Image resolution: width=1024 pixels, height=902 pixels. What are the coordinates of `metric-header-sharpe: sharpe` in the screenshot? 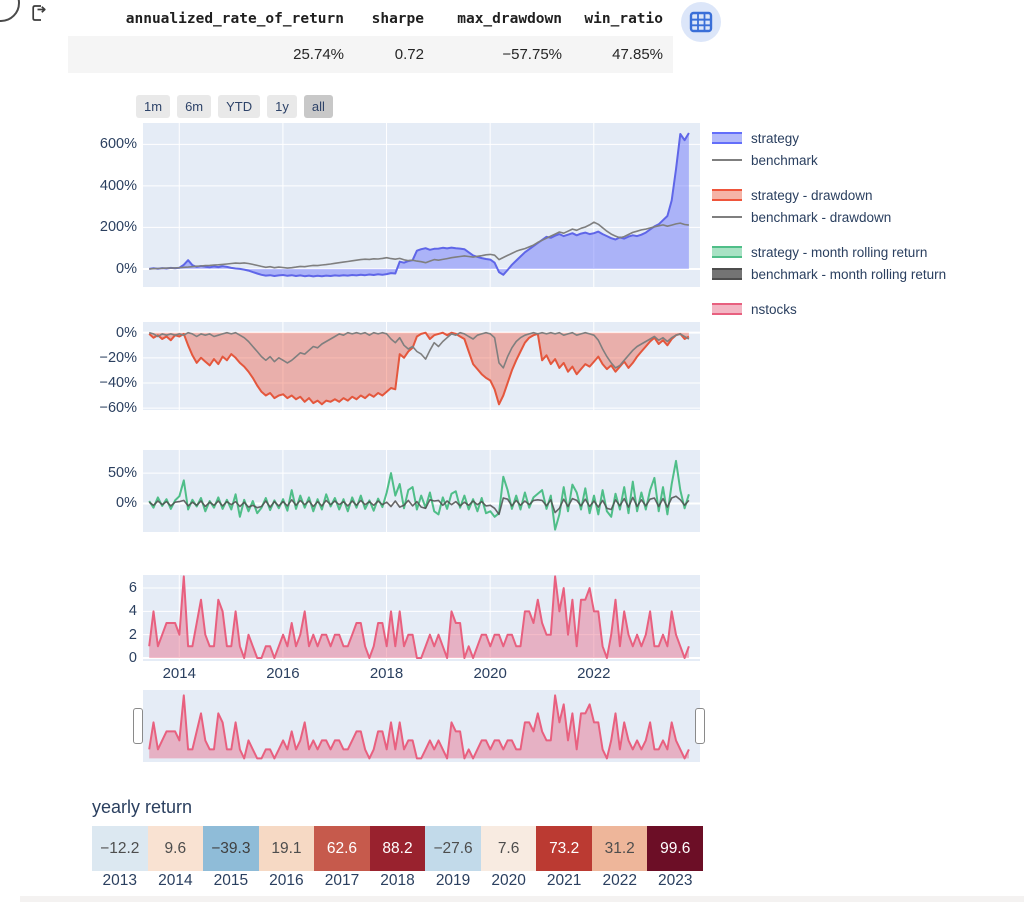 It's located at (397, 19).